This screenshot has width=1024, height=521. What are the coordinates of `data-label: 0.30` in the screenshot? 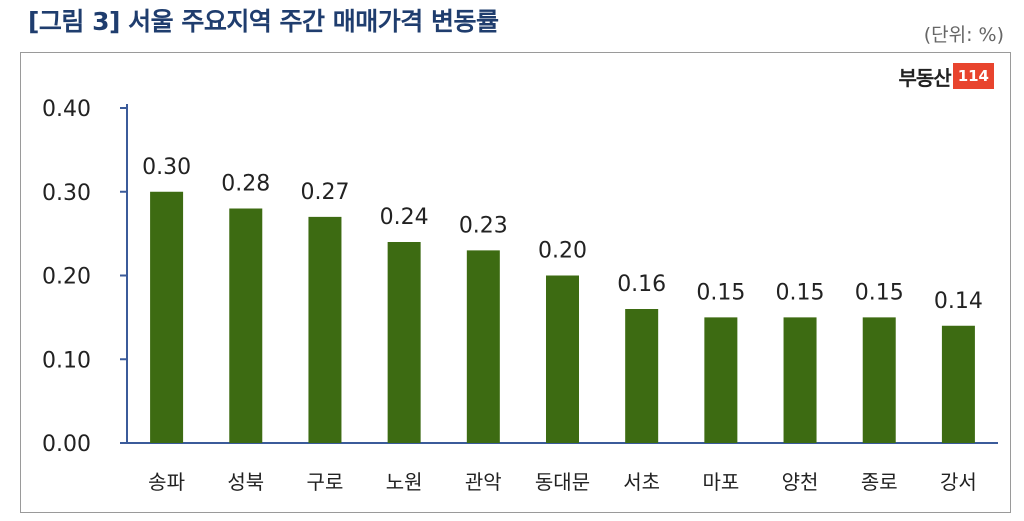 It's located at (166, 167).